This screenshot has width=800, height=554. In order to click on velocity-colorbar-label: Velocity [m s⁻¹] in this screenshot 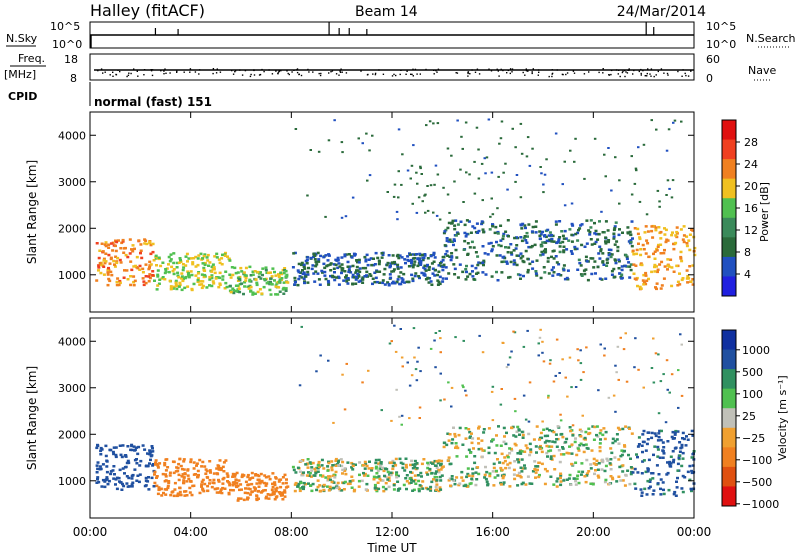, I will do `click(782, 417)`.